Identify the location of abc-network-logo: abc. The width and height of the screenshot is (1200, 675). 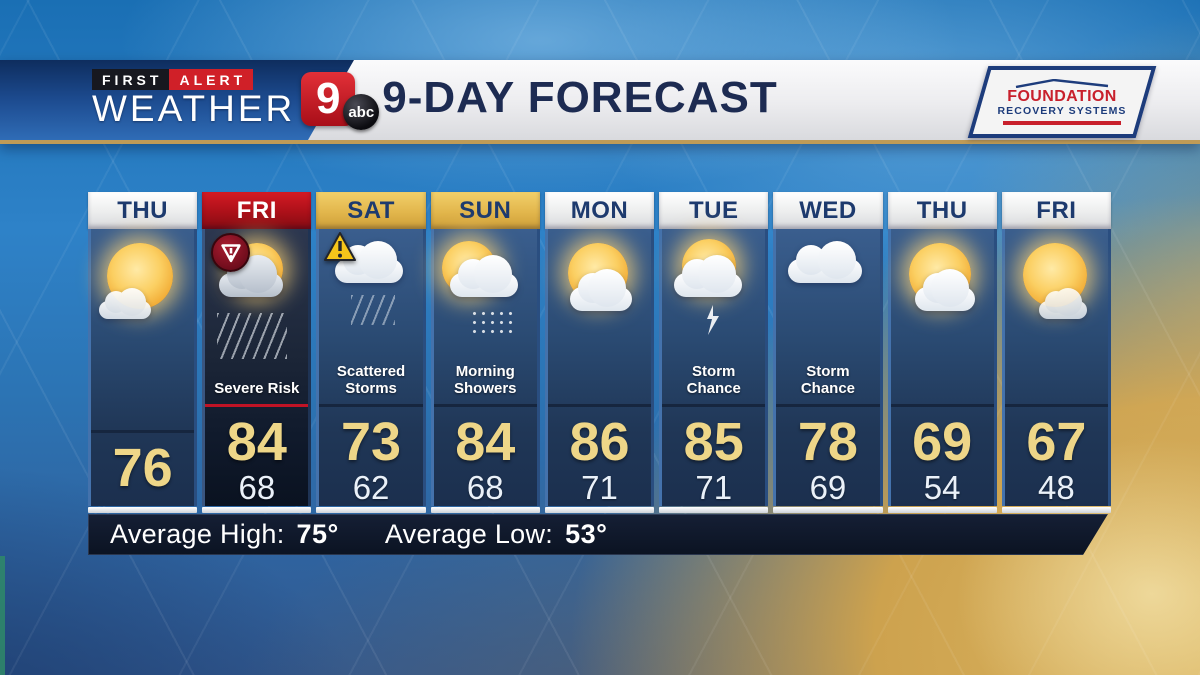
(361, 112).